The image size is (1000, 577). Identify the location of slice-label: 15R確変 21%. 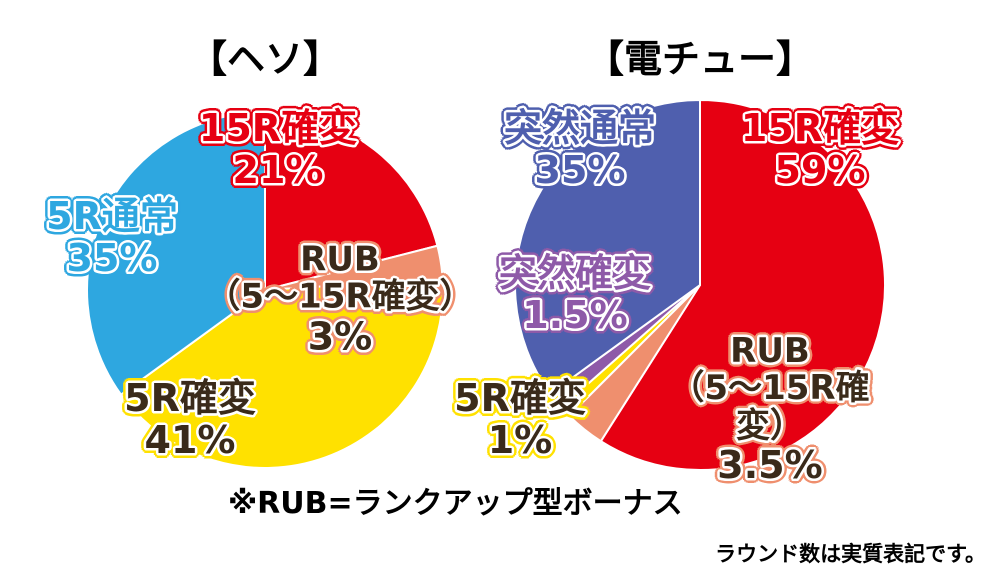
(278, 149).